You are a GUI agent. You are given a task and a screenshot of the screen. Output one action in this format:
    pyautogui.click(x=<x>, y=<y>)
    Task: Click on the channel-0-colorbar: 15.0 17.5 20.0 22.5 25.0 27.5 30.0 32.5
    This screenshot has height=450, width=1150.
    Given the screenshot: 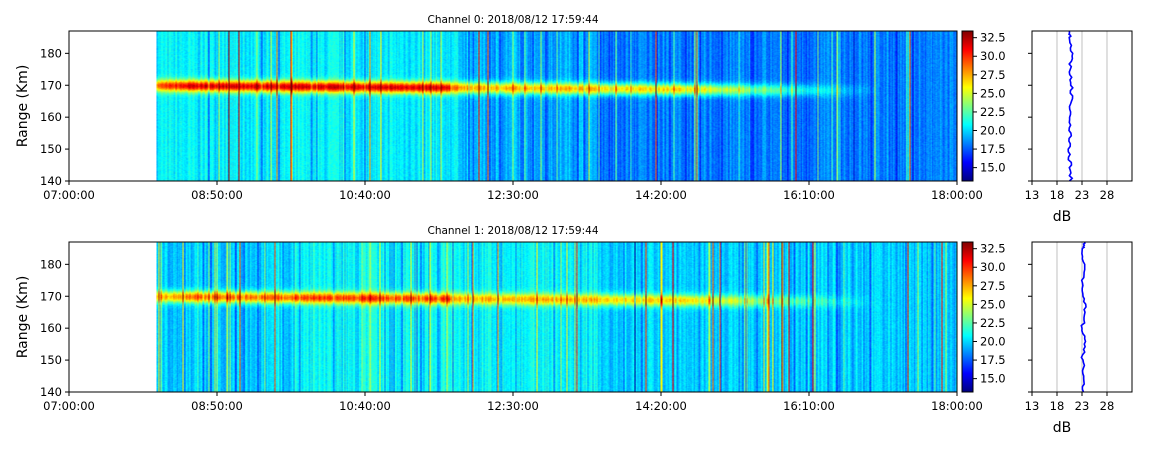 What is the action you would take?
    pyautogui.click(x=983, y=106)
    